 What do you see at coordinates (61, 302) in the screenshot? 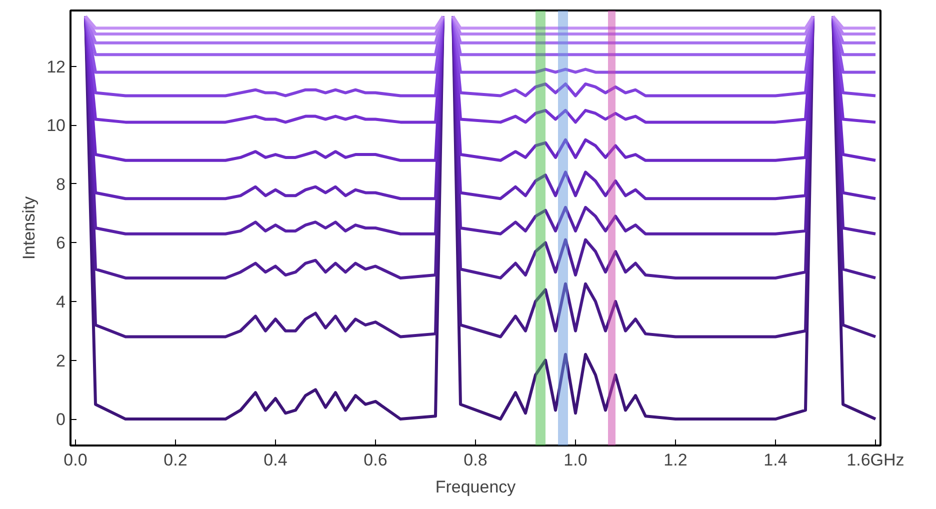
I see `y-tick-label: 4` at bounding box center [61, 302].